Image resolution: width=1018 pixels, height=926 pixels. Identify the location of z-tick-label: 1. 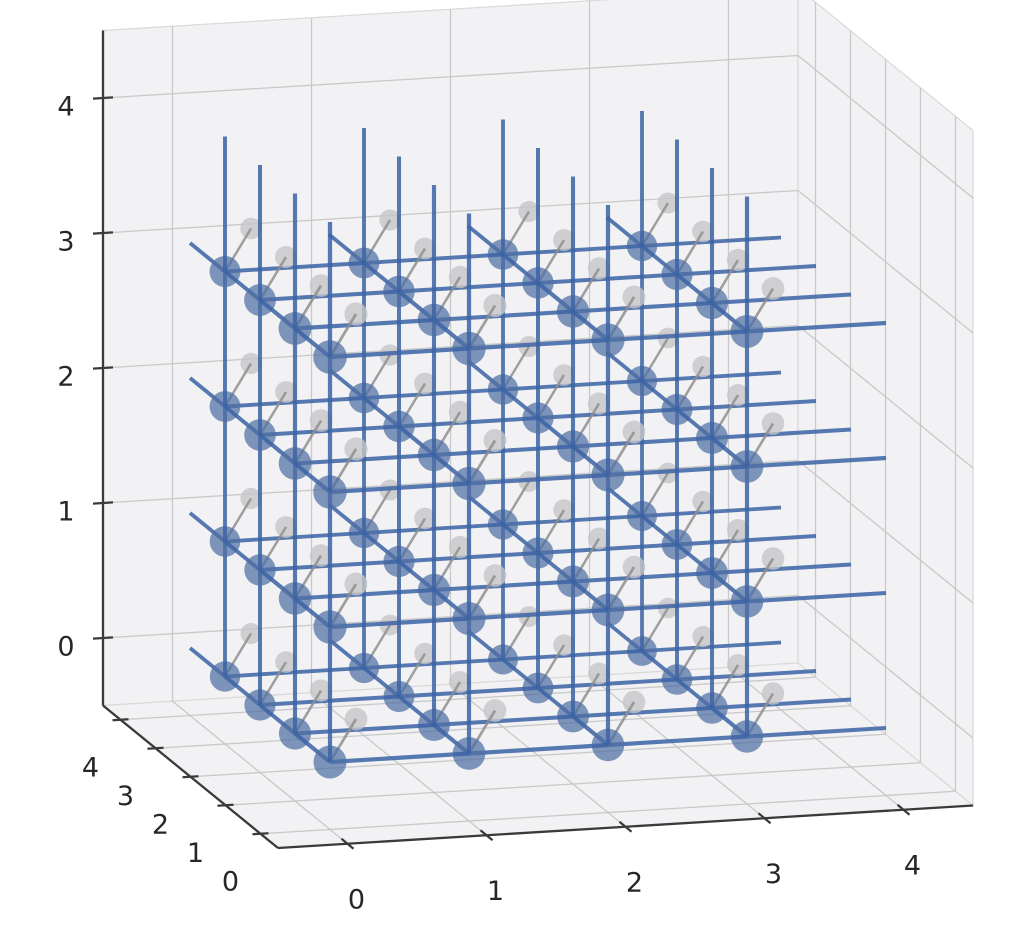
(65, 512).